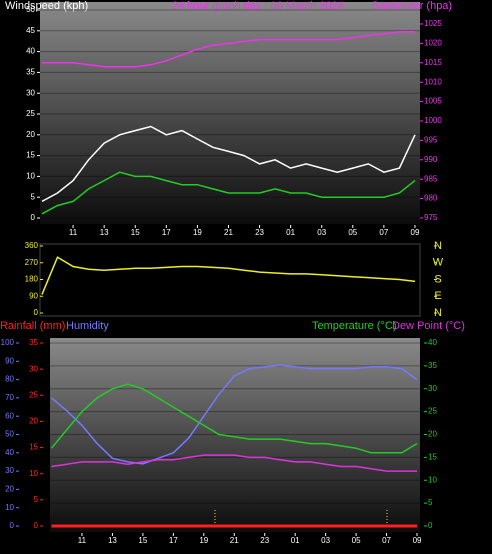 The image size is (492, 554). Describe the element at coordinates (428, 326) in the screenshot. I see `legend: Dew Point (°C)` at that location.